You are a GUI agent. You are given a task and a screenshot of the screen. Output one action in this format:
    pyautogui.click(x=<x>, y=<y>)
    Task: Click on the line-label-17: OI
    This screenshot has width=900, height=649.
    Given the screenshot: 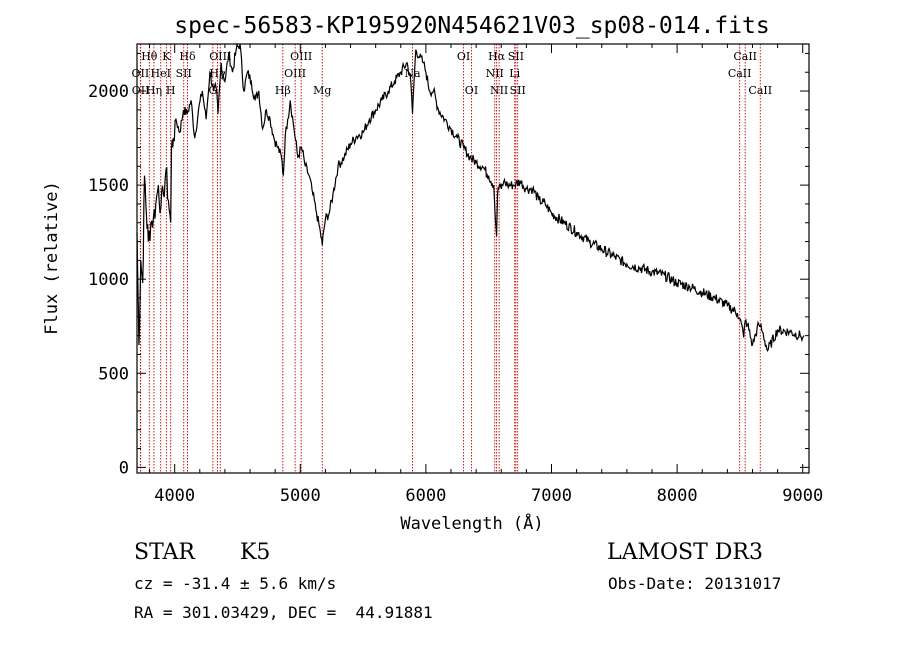 What is the action you would take?
    pyautogui.click(x=463, y=56)
    